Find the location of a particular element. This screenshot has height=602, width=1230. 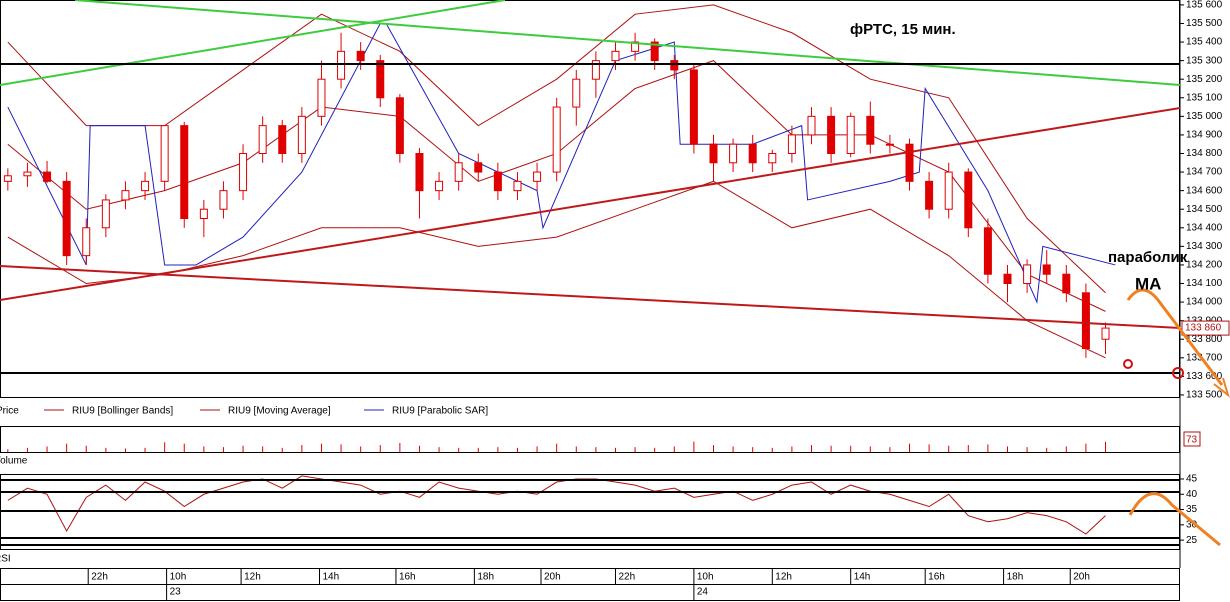

last-volume-box is located at coordinates (1192, 439).